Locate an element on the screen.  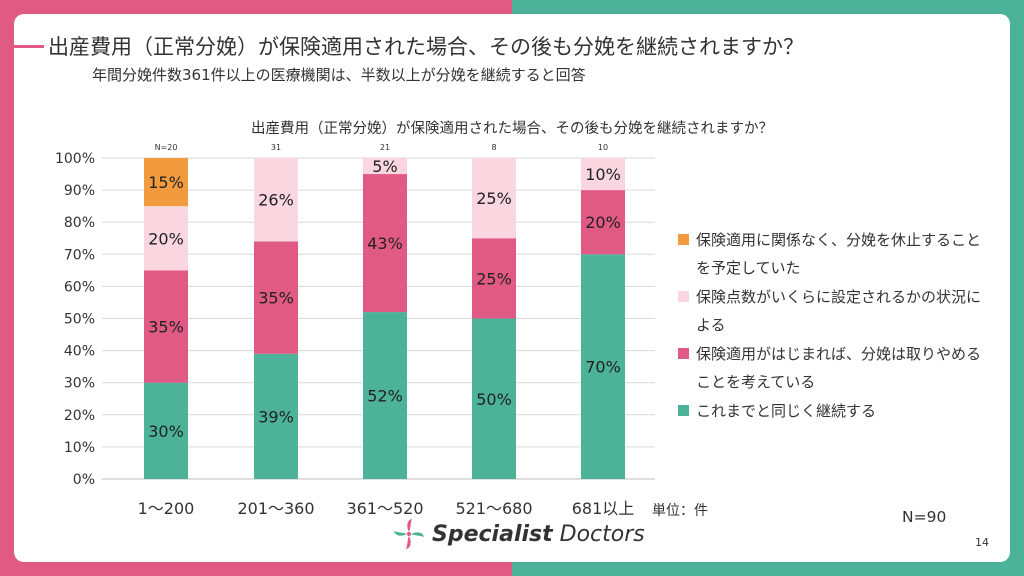
logo-word-doctors: Doctors is located at coordinates (602, 534).